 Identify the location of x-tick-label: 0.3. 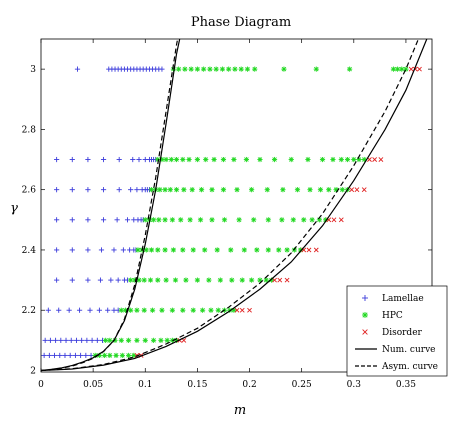
(354, 385).